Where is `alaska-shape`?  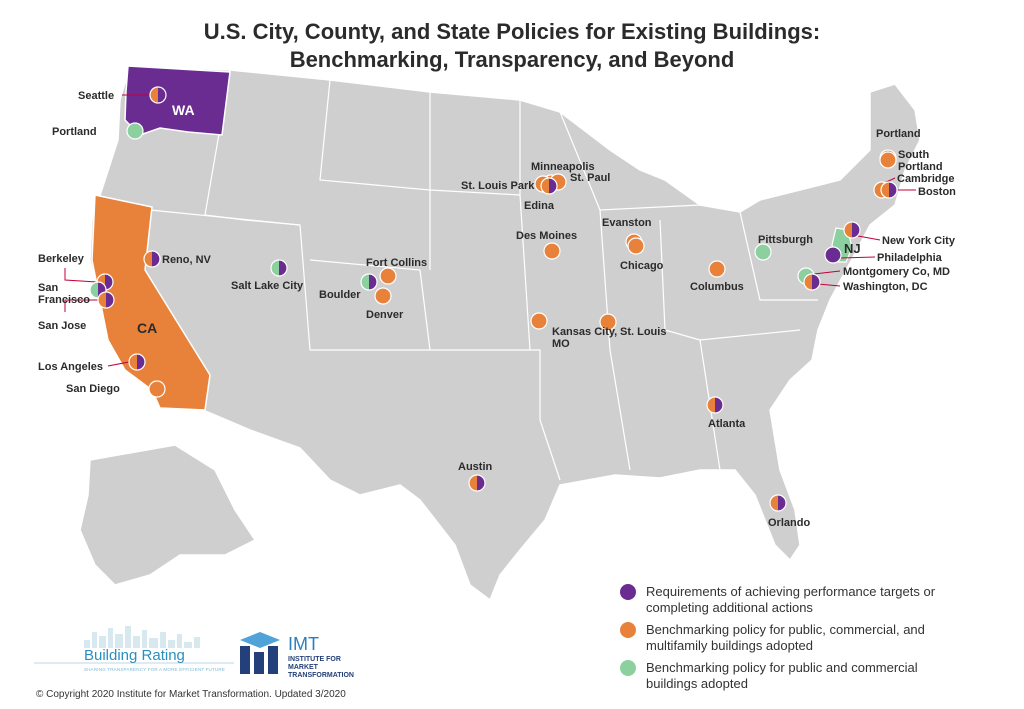 alaska-shape is located at coordinates (168, 515).